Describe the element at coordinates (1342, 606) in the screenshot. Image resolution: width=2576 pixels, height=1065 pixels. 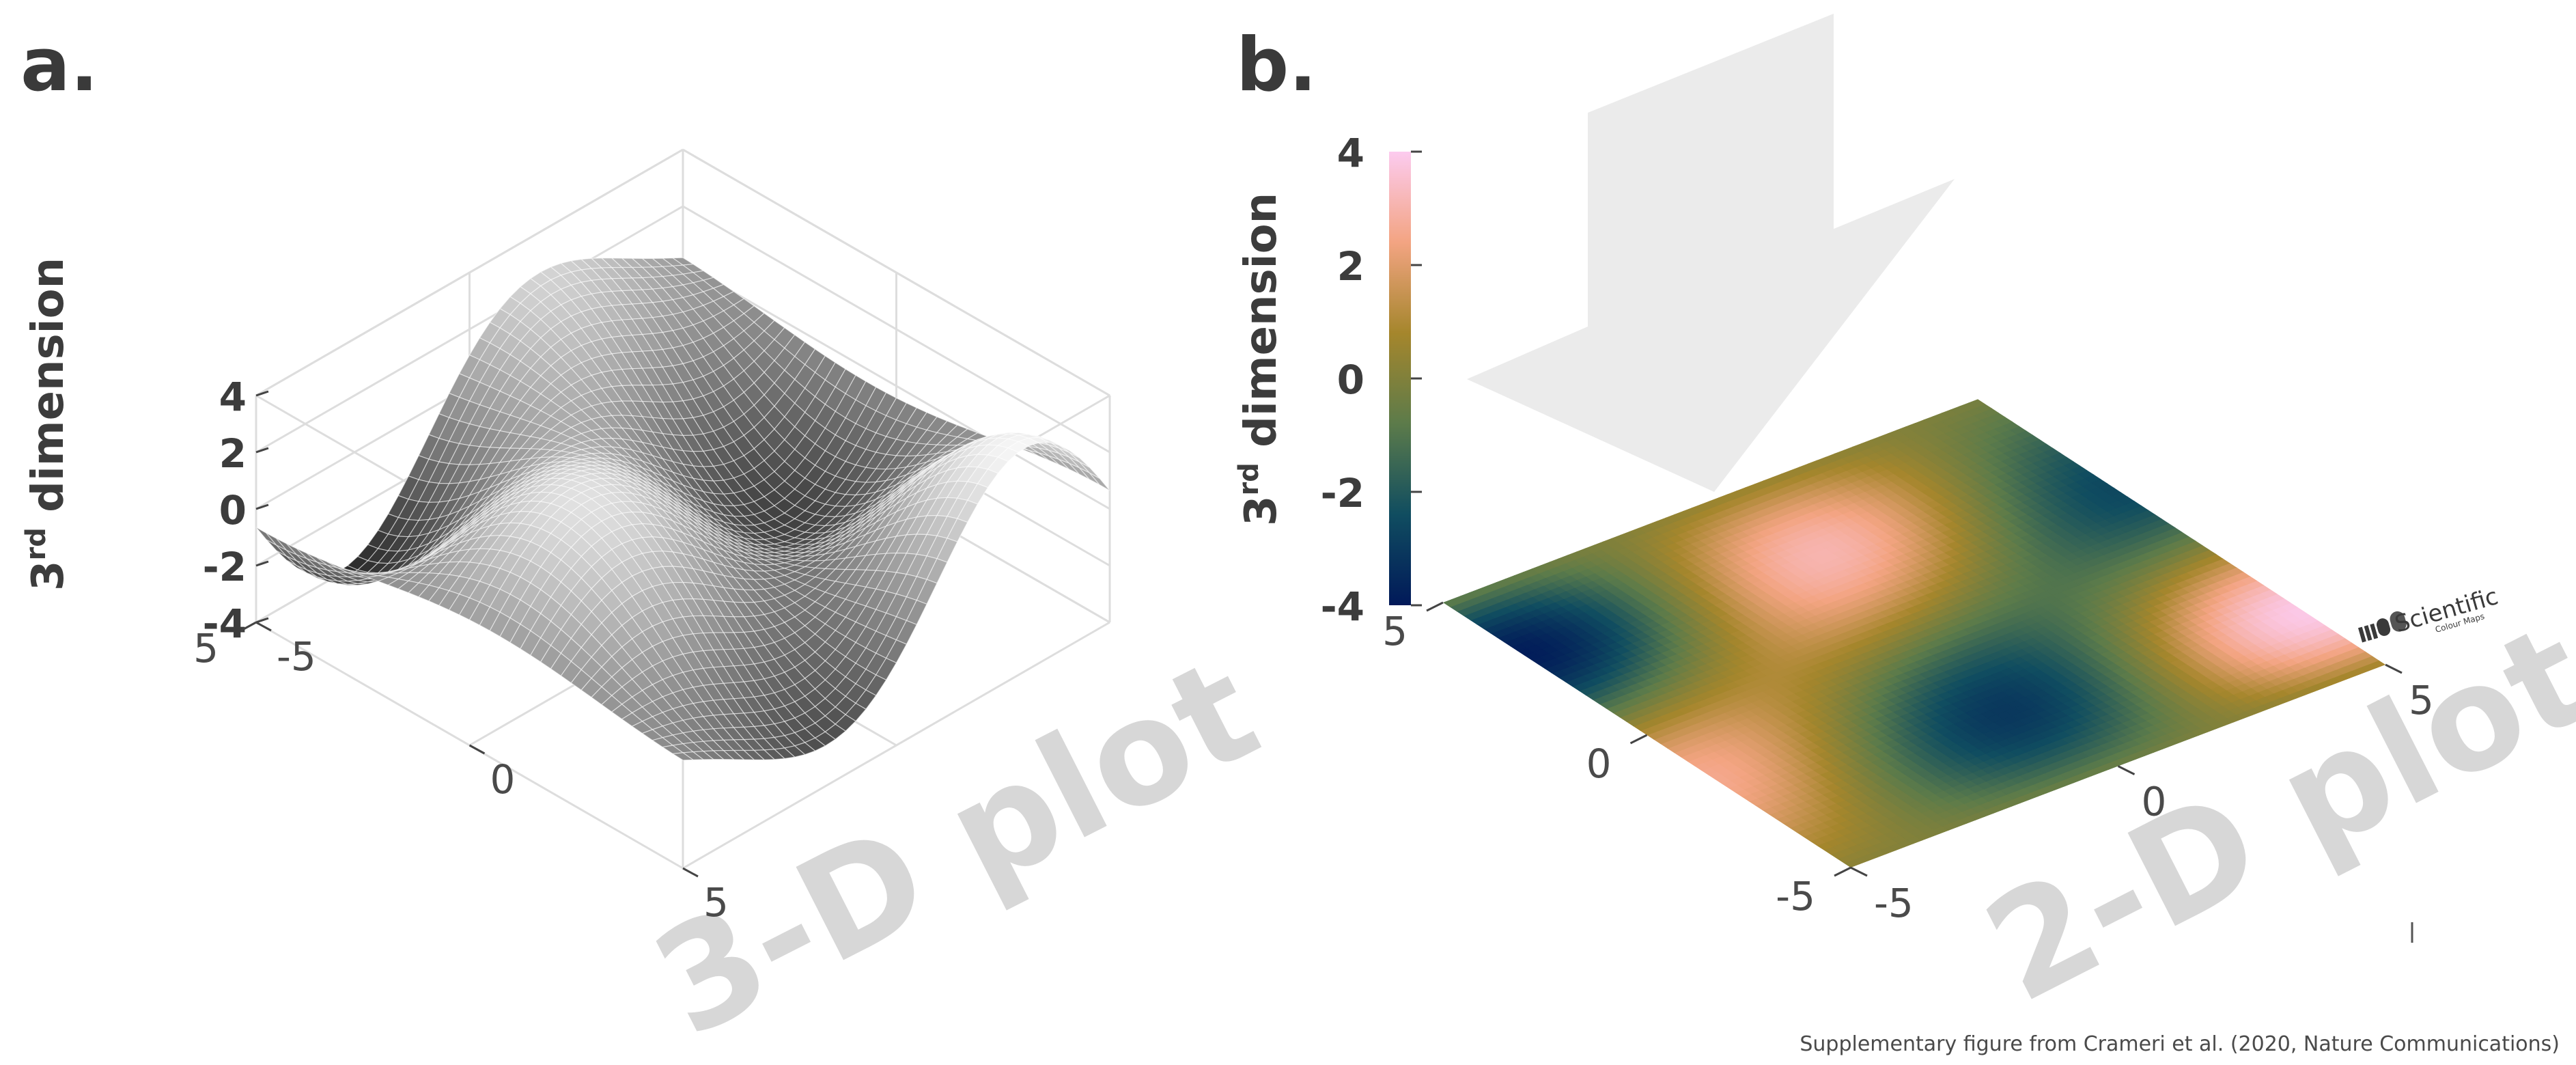
I see `colorbar-tick-label: -4` at that location.